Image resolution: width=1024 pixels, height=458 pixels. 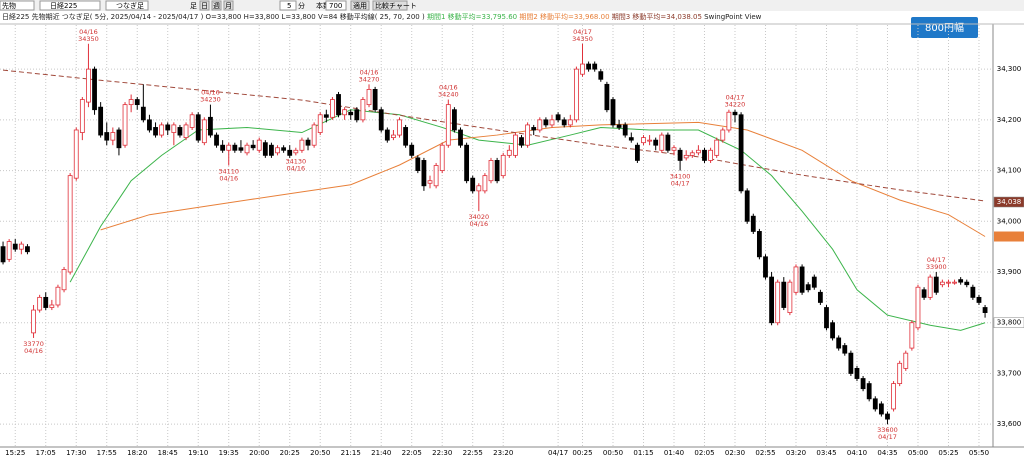 I want to click on last-price-label: 33,800, so click(x=1009, y=323).